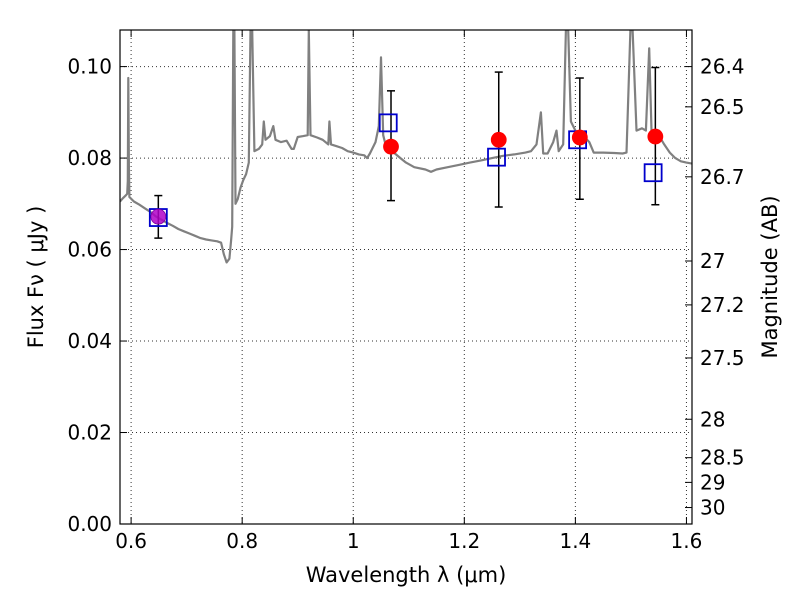 This screenshot has height=600, width=800. I want to click on observed-points, so click(407, 176).